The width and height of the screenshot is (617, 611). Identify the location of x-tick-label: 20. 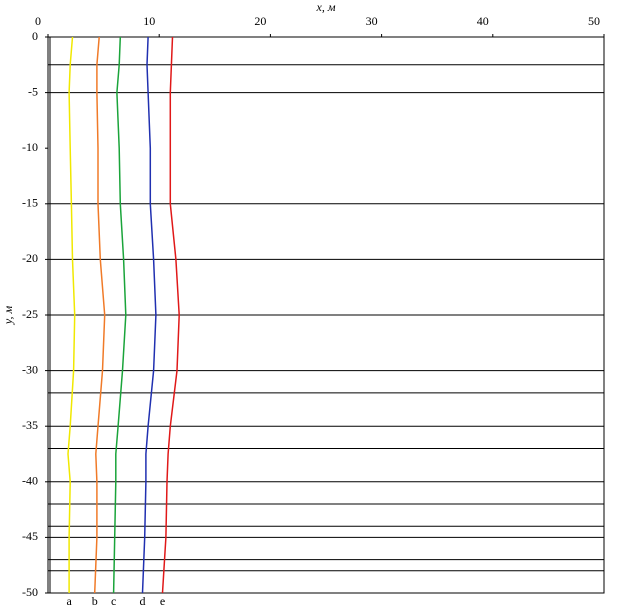
(260, 21).